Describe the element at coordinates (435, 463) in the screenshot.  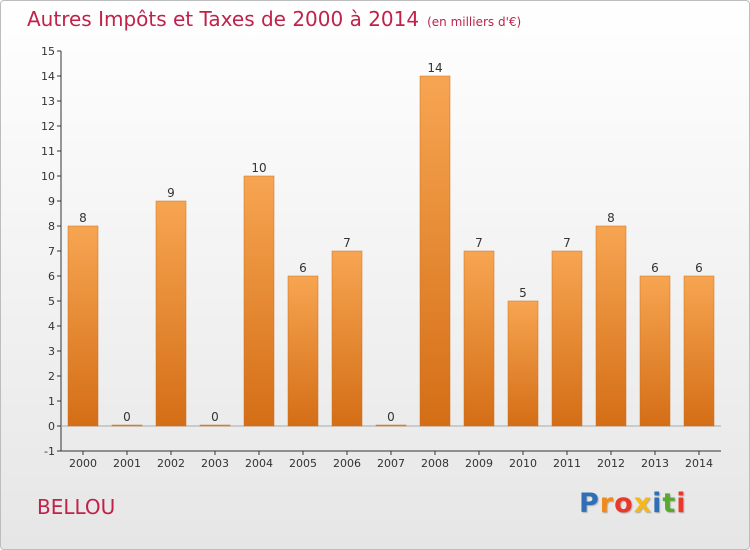
I see `x-tick-label-2008: 2008` at that location.